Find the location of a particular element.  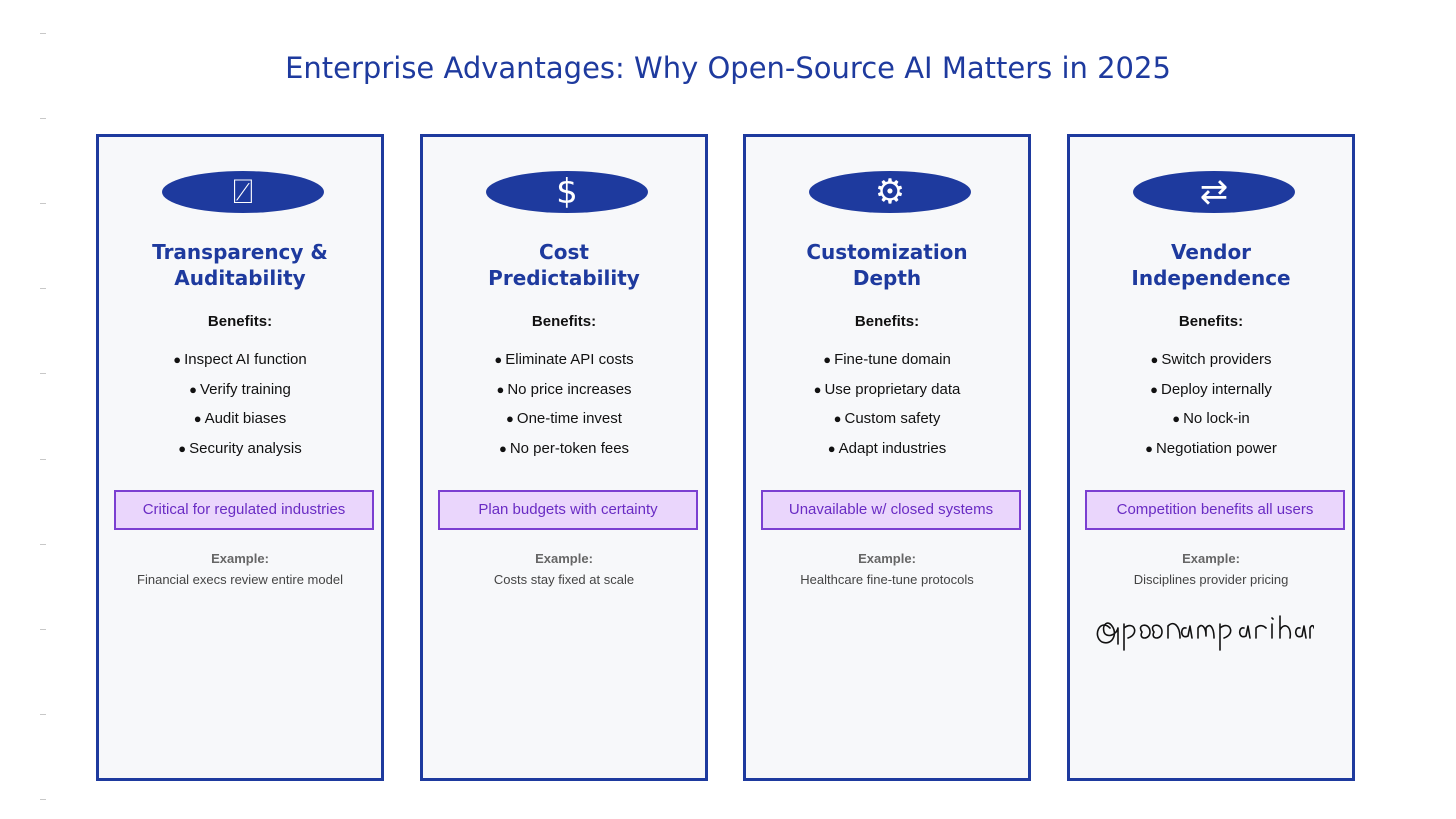

card-title-line: Depth is located at coordinates (887, 278).